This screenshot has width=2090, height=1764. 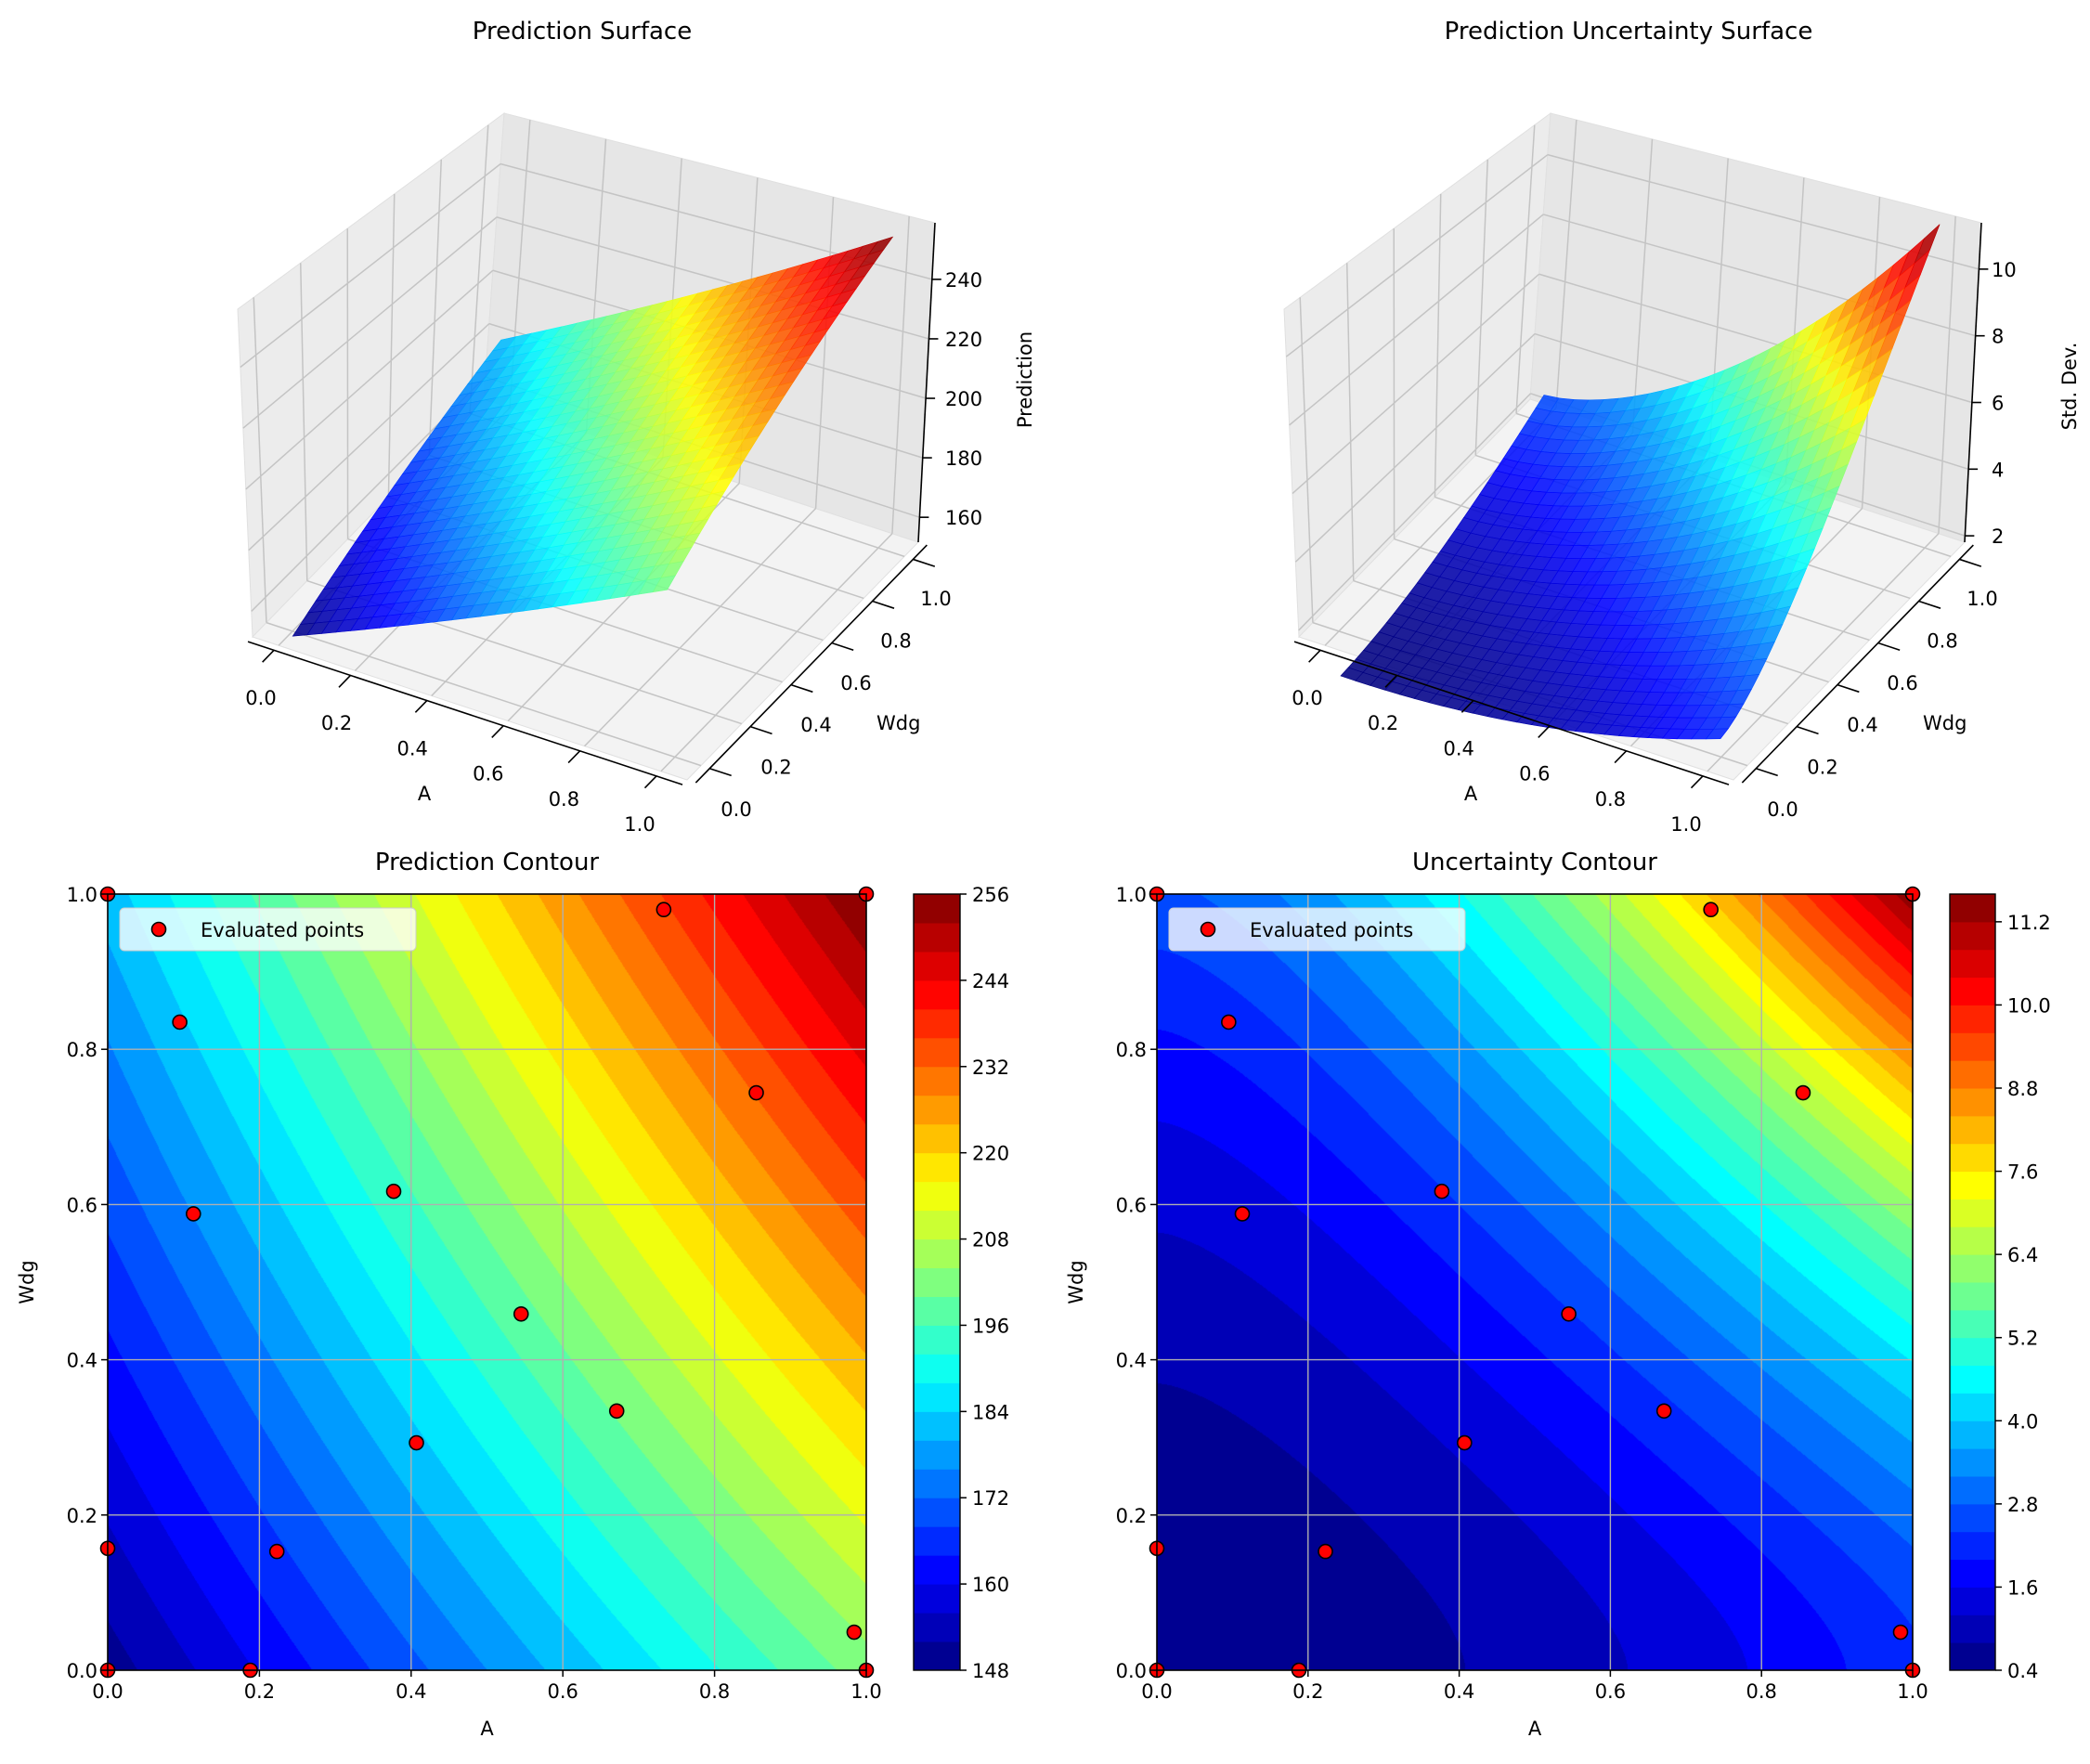 I want to click on colorbar-tick-label: 148, so click(x=990, y=1671).